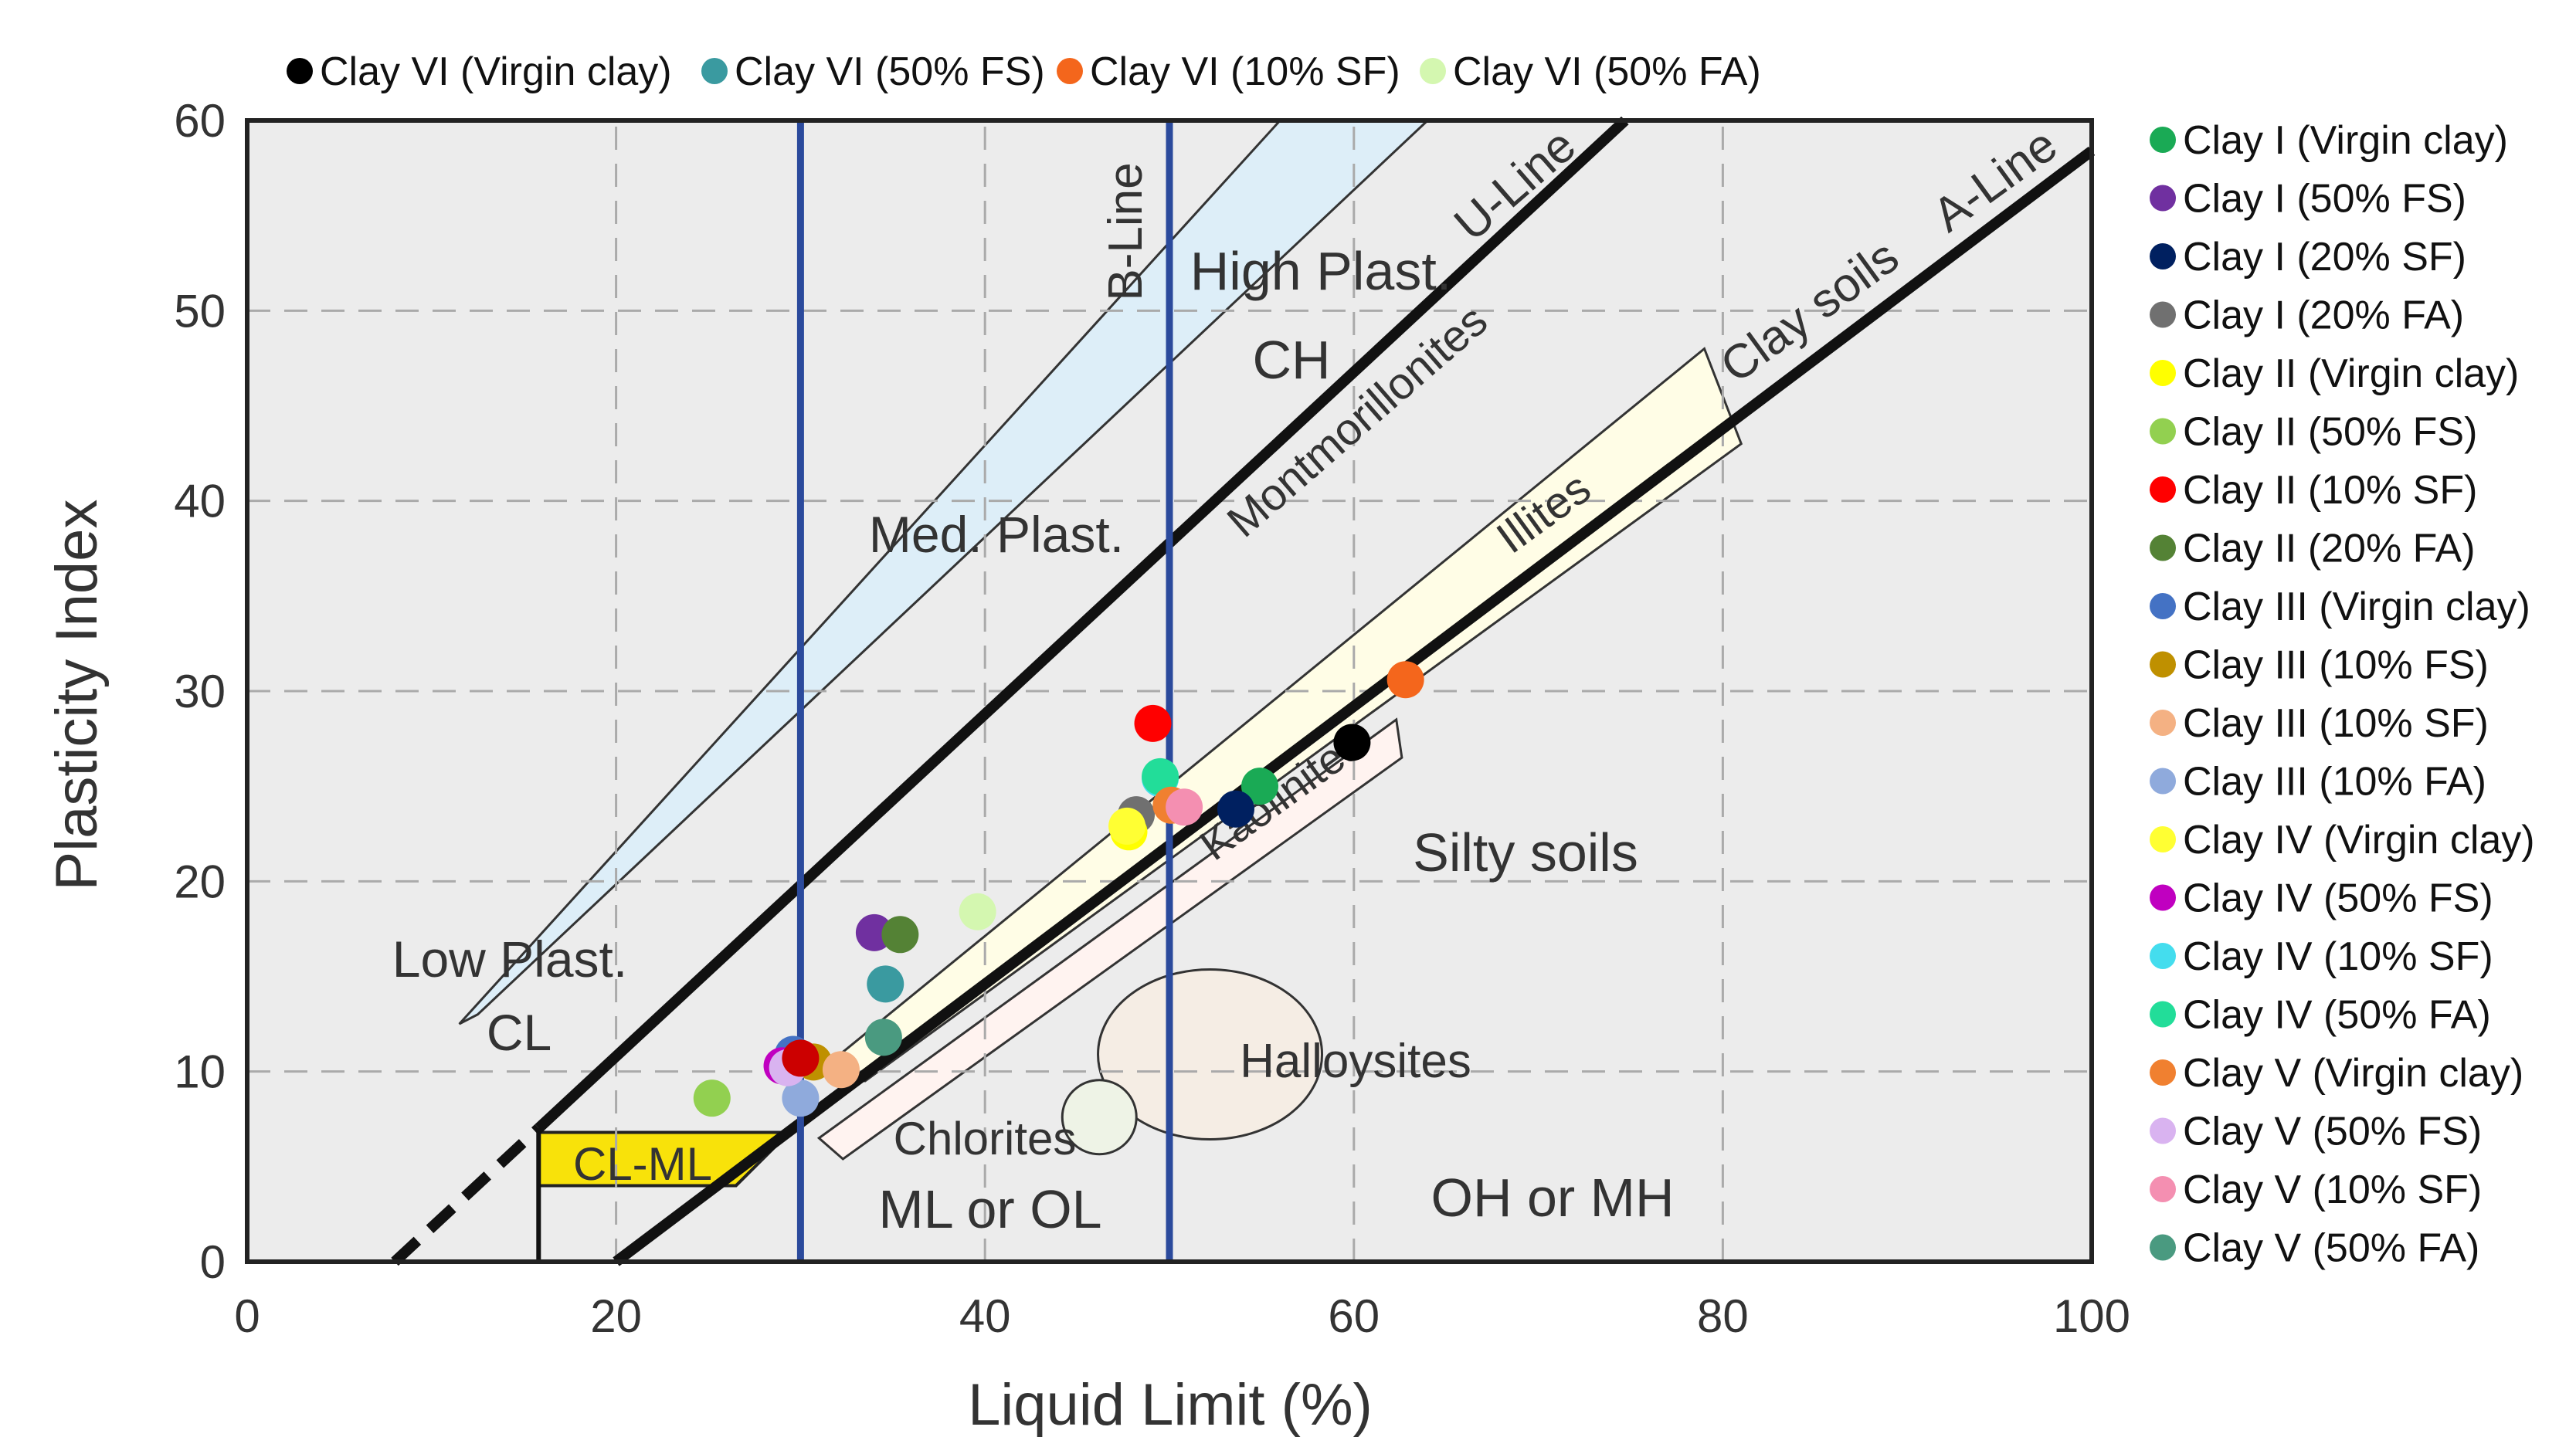 This screenshot has width=2576, height=1454. Describe the element at coordinates (2334, 782) in the screenshot. I see `legend-label: Clay III (10% FA)` at that location.